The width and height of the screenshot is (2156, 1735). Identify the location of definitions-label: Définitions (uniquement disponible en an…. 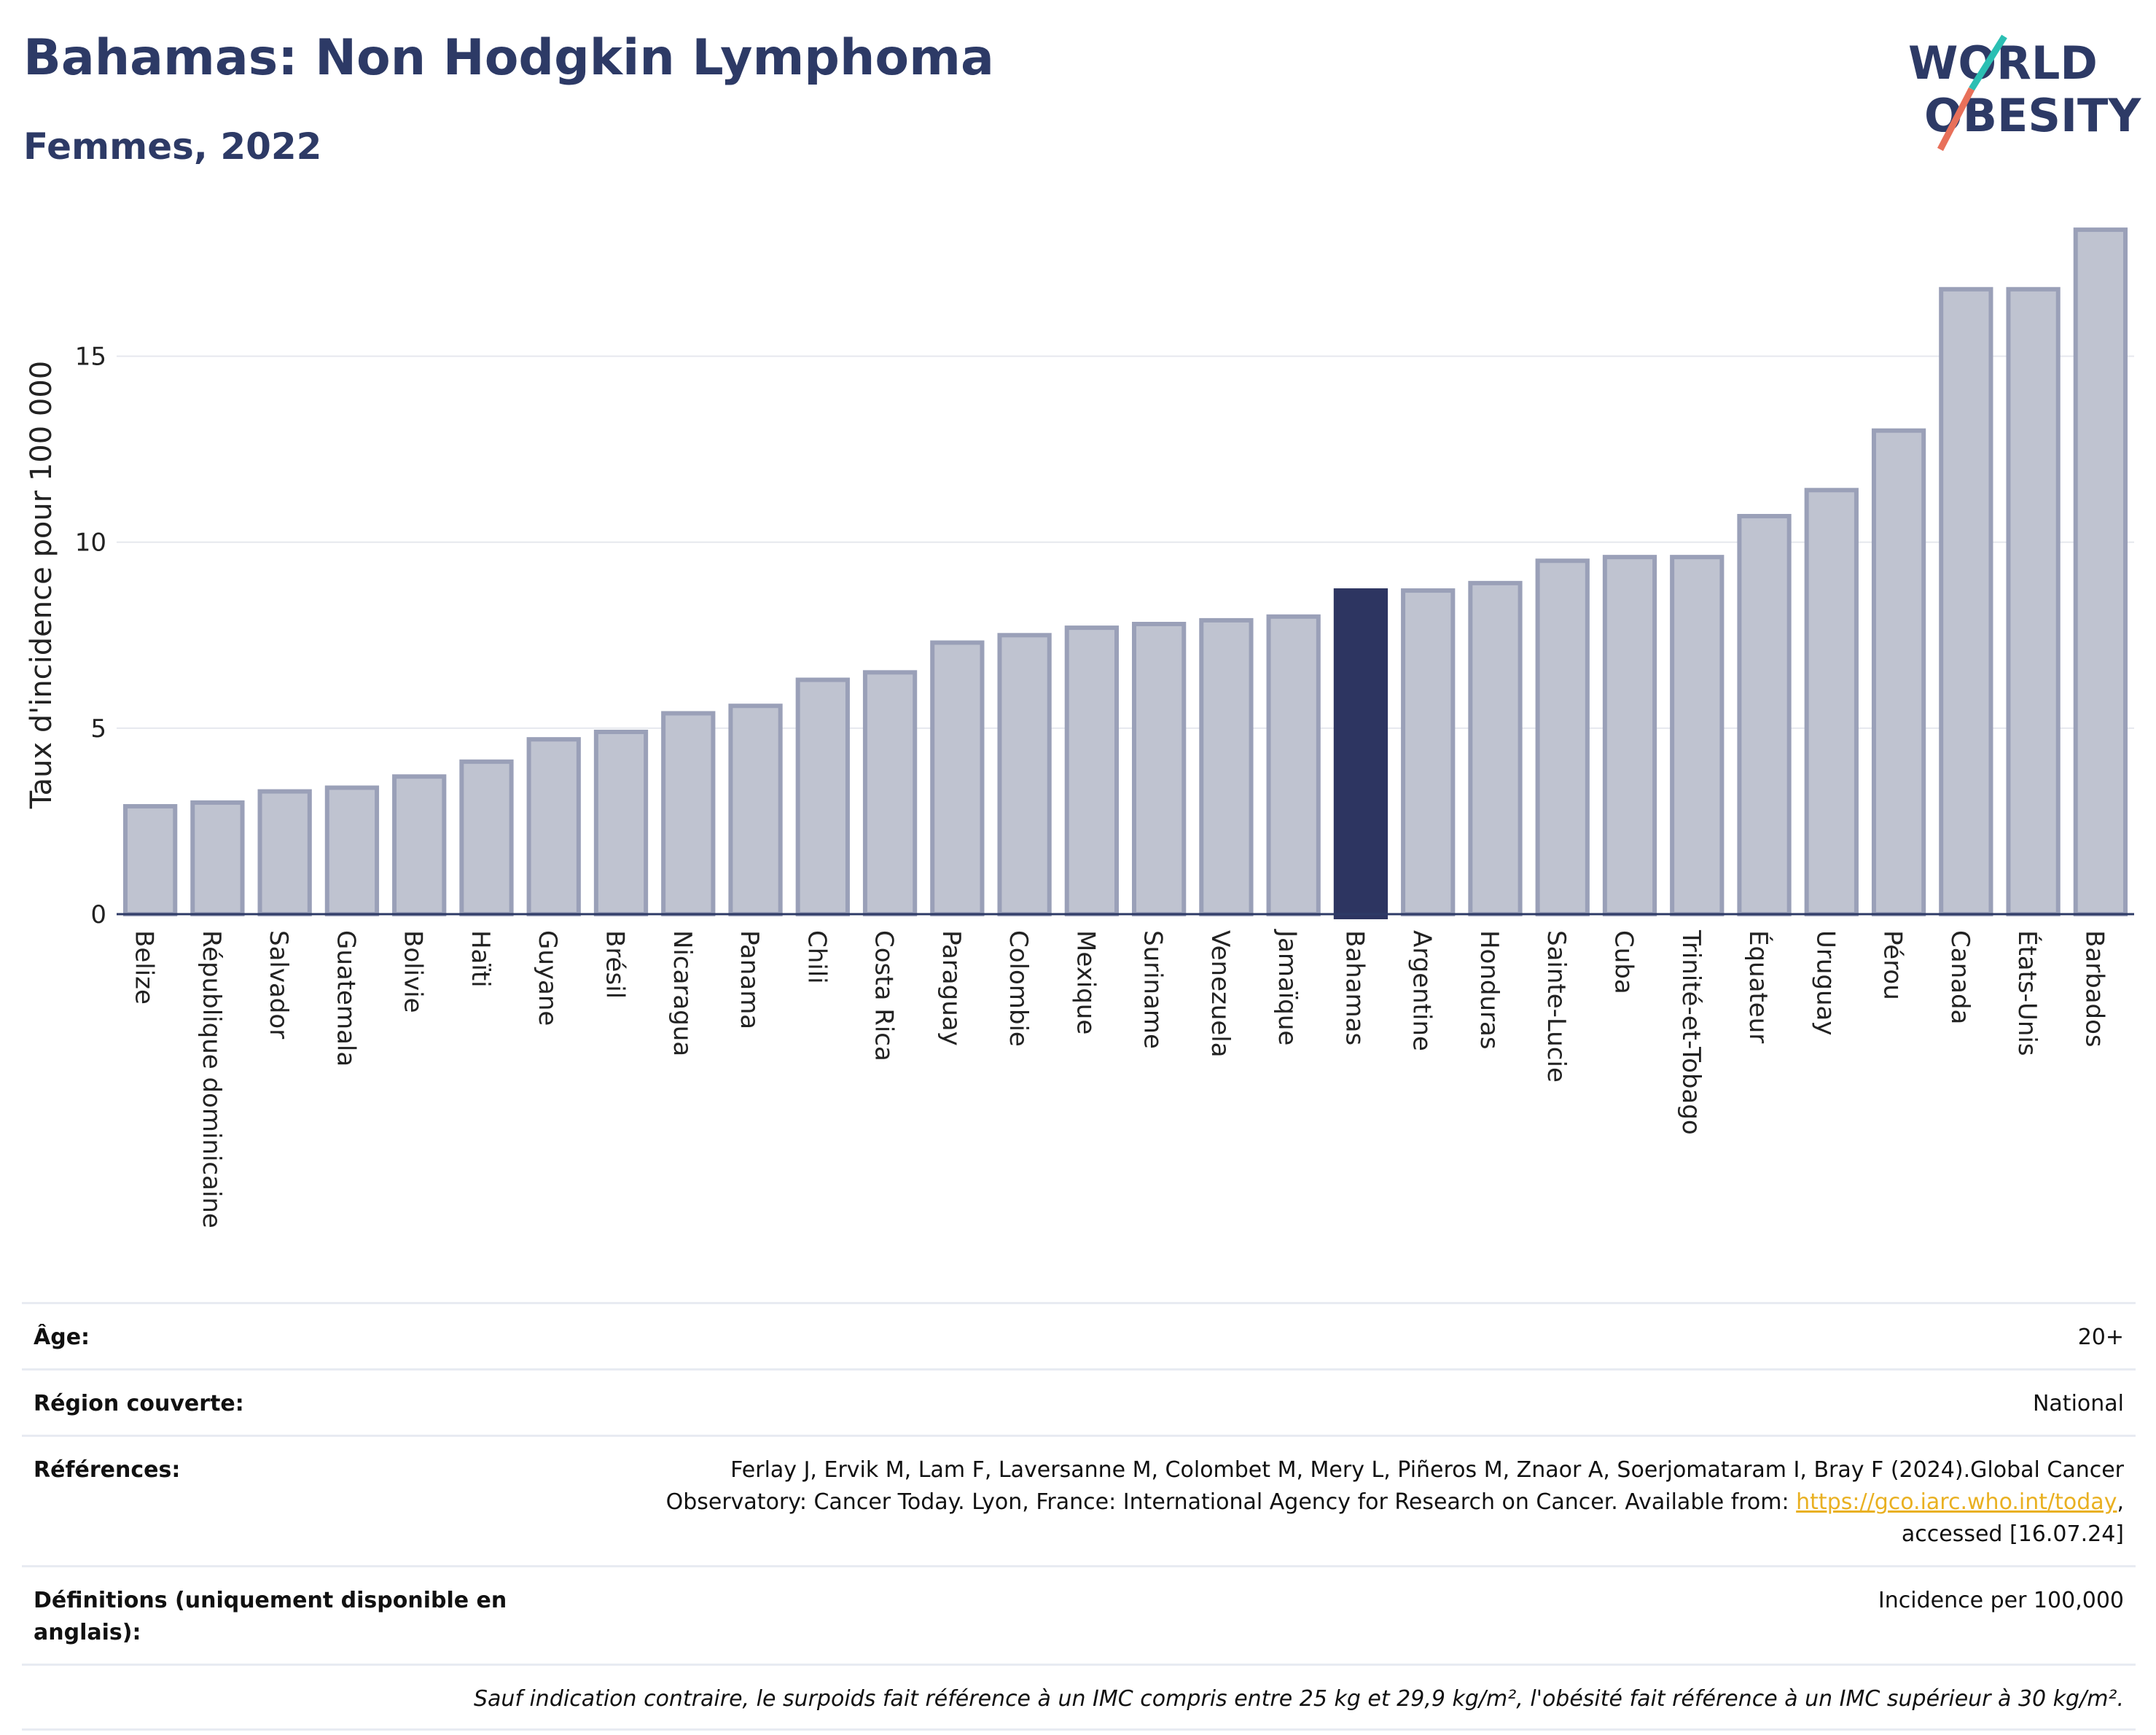
(271, 1617).